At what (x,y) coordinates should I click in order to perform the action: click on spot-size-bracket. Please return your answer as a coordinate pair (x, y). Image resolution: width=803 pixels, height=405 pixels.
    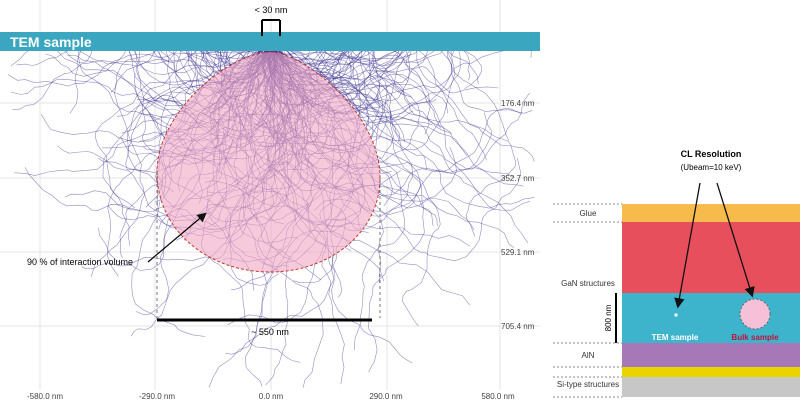
    Looking at the image, I should click on (271, 27).